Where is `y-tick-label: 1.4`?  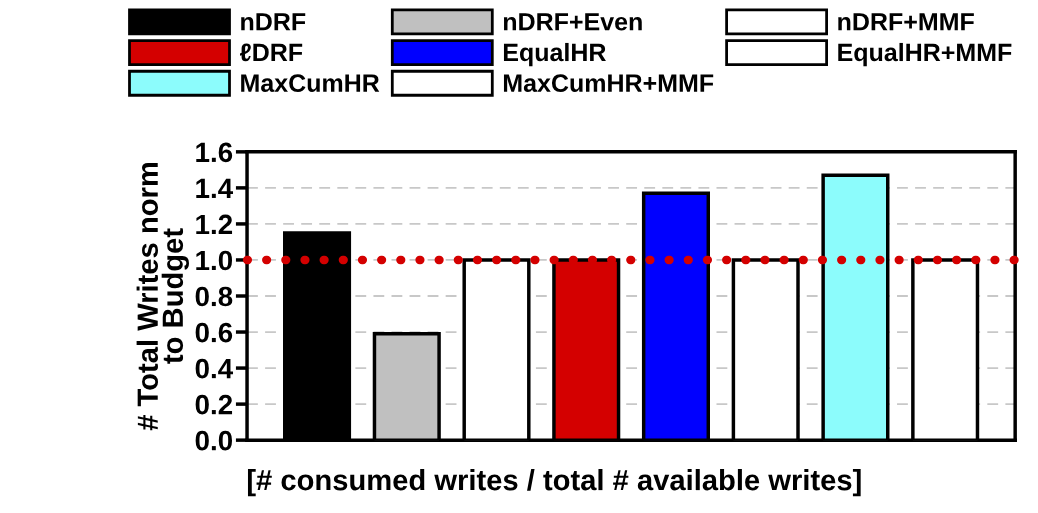 y-tick-label: 1.4 is located at coordinates (215, 188).